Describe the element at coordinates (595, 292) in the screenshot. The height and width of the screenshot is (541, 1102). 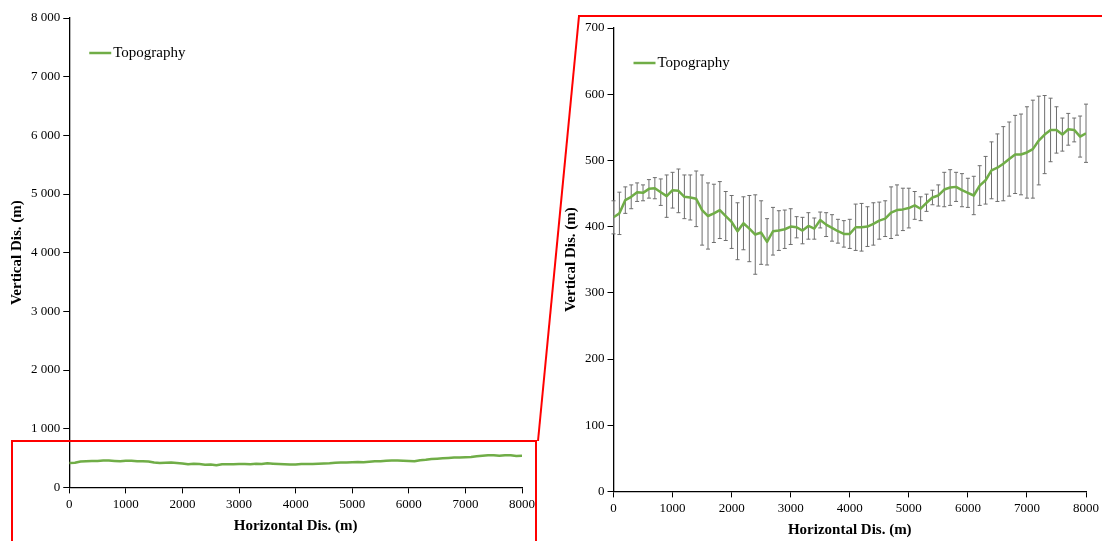
I see `y-tick-label: 300` at that location.